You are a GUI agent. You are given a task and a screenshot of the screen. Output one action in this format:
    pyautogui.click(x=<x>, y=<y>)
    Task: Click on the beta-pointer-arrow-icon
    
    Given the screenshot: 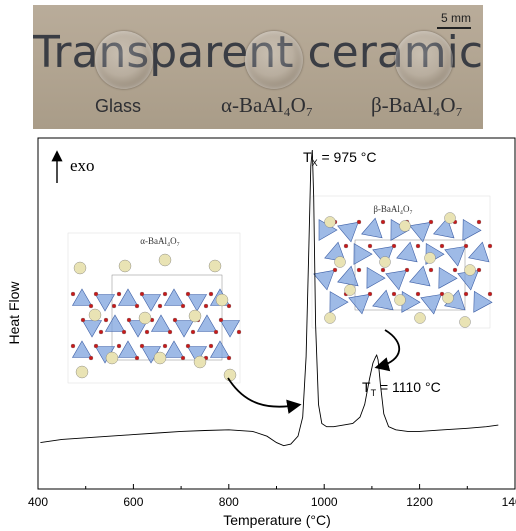 What is the action you would take?
    pyautogui.click(x=387, y=350)
    